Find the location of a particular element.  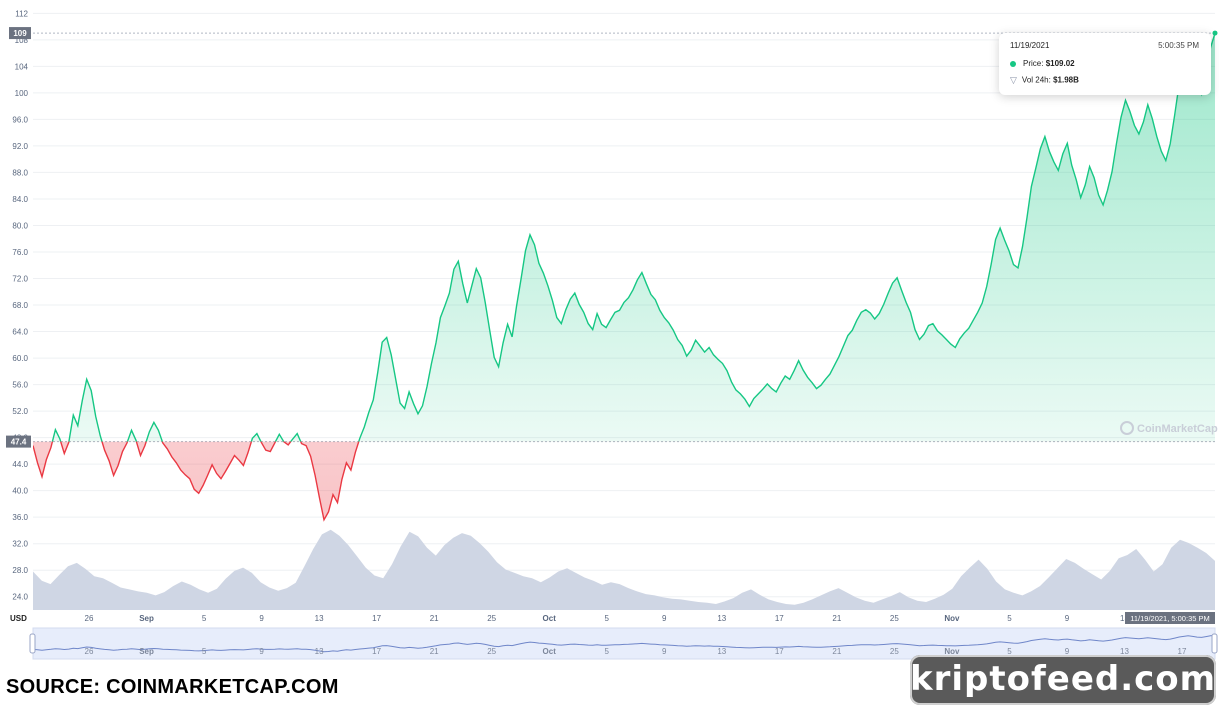

volume-area is located at coordinates (624, 569).